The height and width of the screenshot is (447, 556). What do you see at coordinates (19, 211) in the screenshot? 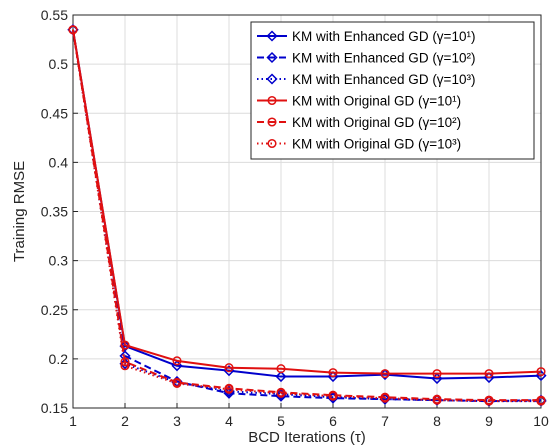
I see `y-axis-label: Training RMSE` at bounding box center [19, 211].